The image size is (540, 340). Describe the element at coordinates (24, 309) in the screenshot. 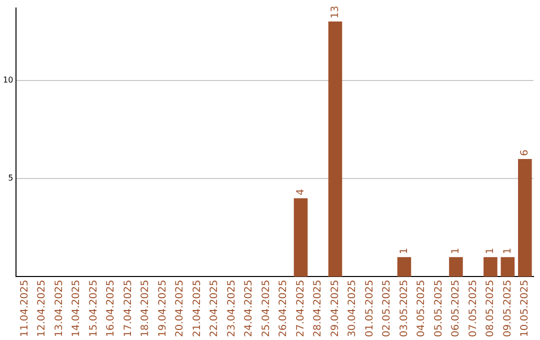

I see `x-tick-label: 11.04.2025` at that location.